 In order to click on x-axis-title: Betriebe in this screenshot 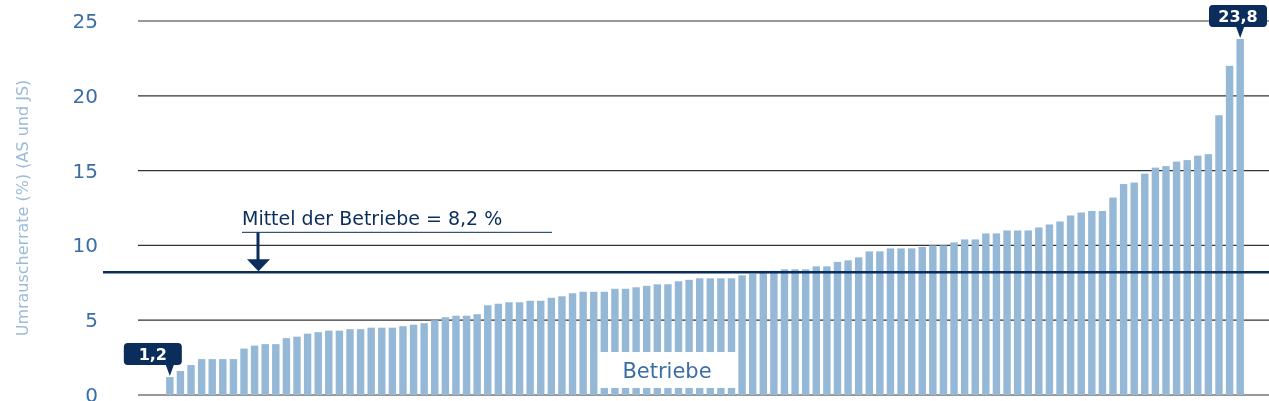, I will do `click(667, 371)`.